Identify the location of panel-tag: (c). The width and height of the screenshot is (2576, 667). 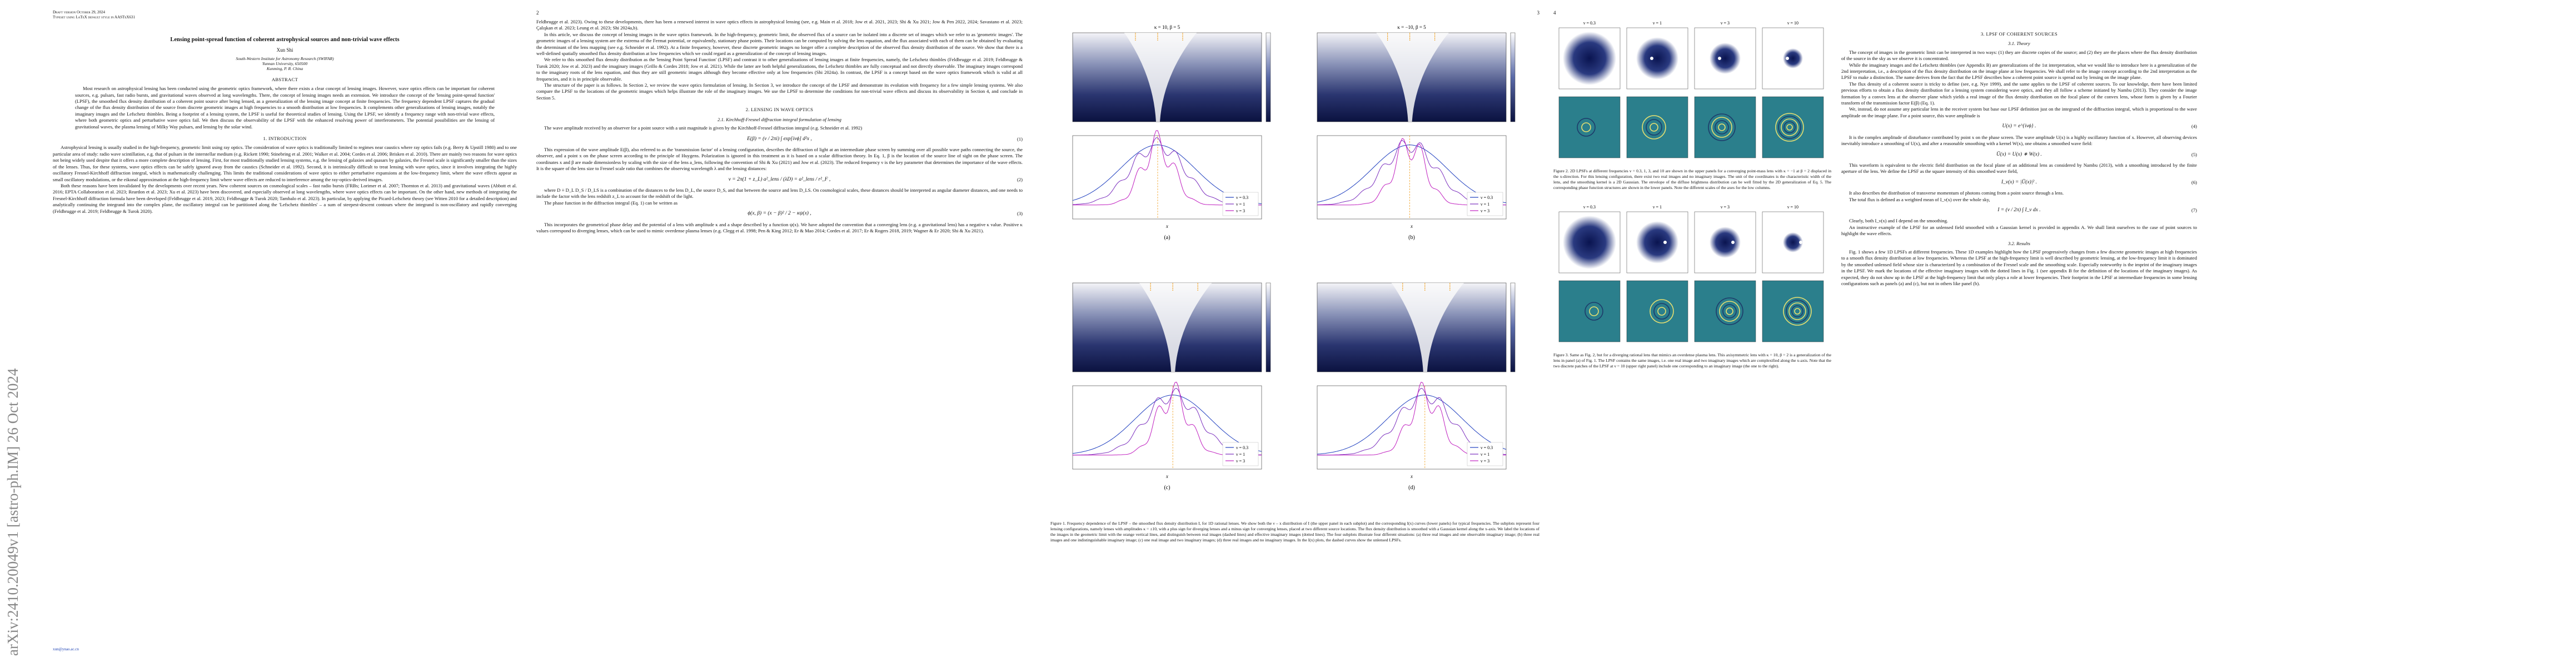
(1167, 488).